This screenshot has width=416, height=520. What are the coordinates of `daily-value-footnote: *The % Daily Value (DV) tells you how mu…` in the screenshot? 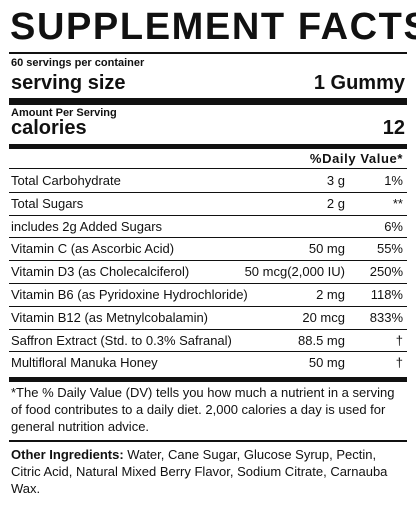 It's located at (203, 409).